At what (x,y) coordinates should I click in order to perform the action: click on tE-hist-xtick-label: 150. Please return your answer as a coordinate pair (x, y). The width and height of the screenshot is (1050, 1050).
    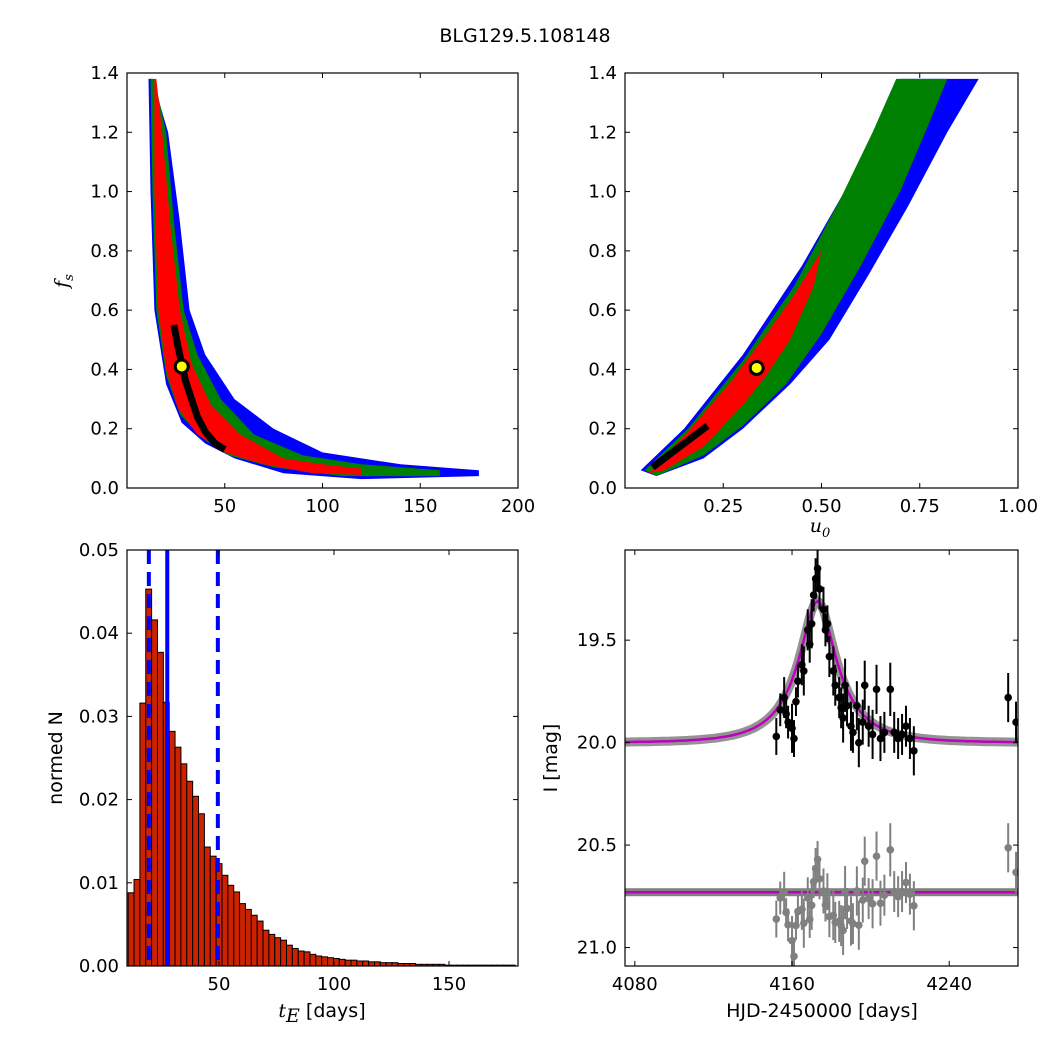
    Looking at the image, I should click on (449, 984).